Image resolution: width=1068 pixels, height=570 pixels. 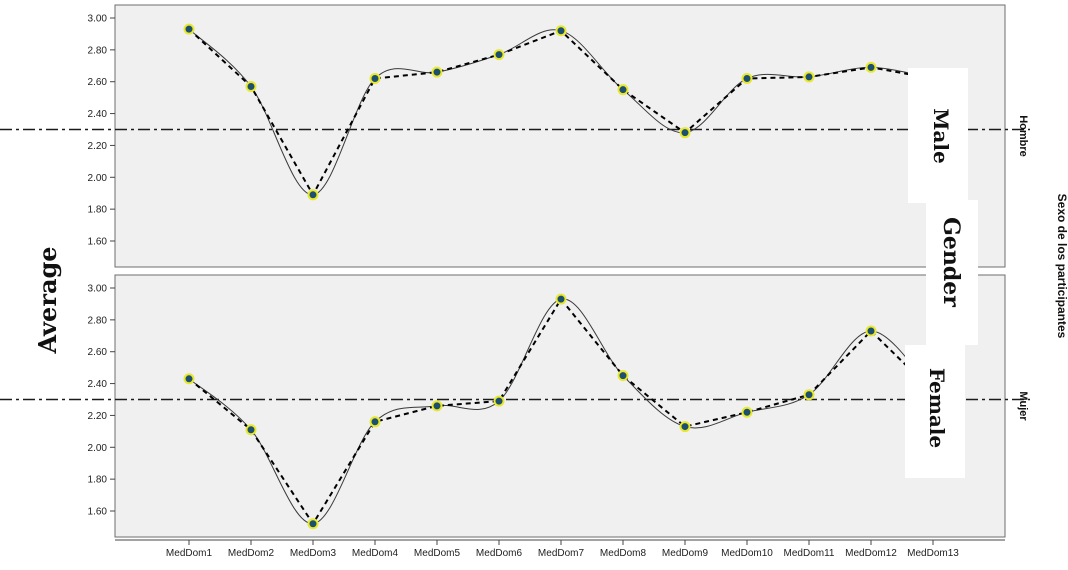 I want to click on overlay-labels: Male Gender Female, so click(x=941, y=273).